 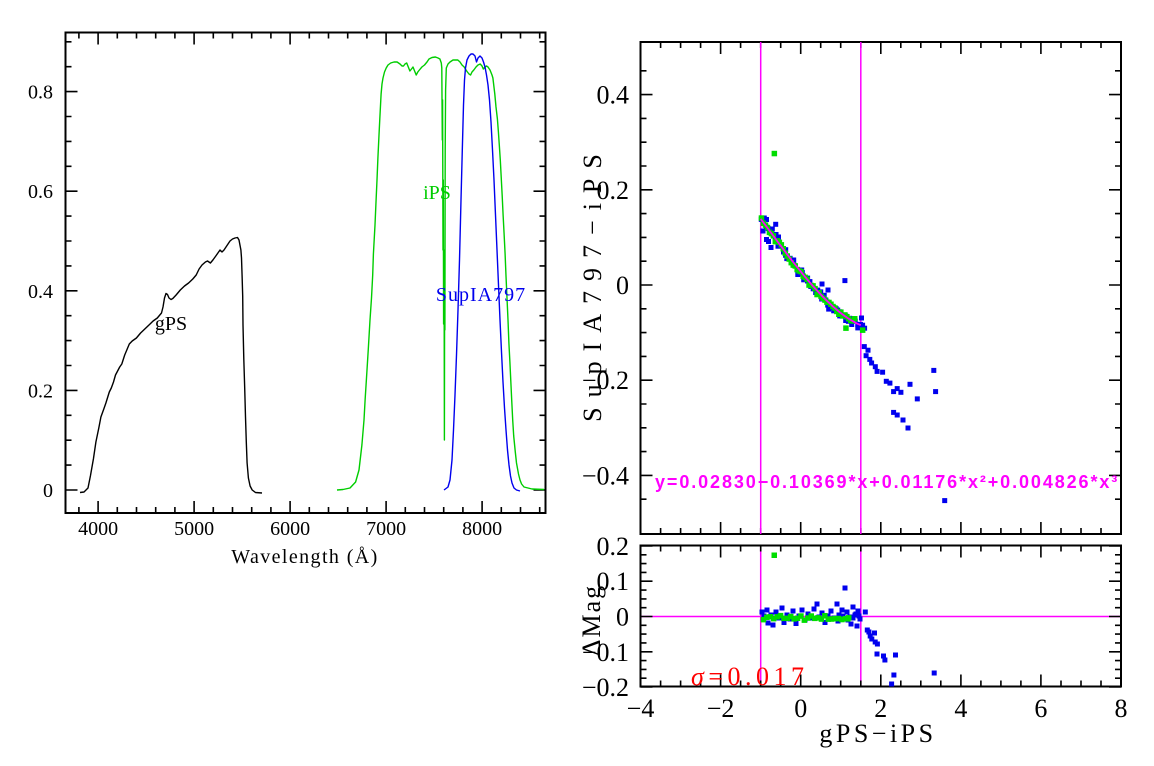 I want to click on svg-text: 4, so click(x=960, y=708).